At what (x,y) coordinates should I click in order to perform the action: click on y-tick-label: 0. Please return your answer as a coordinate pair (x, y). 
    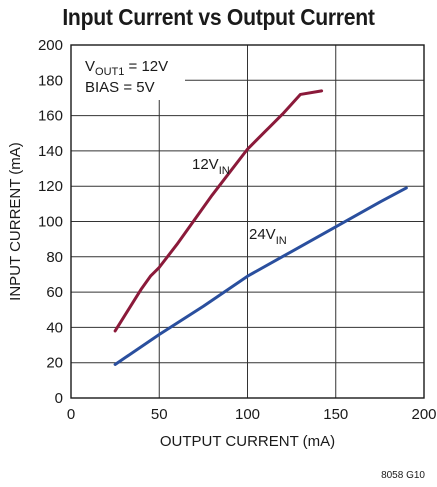
    Looking at the image, I should click on (59, 398).